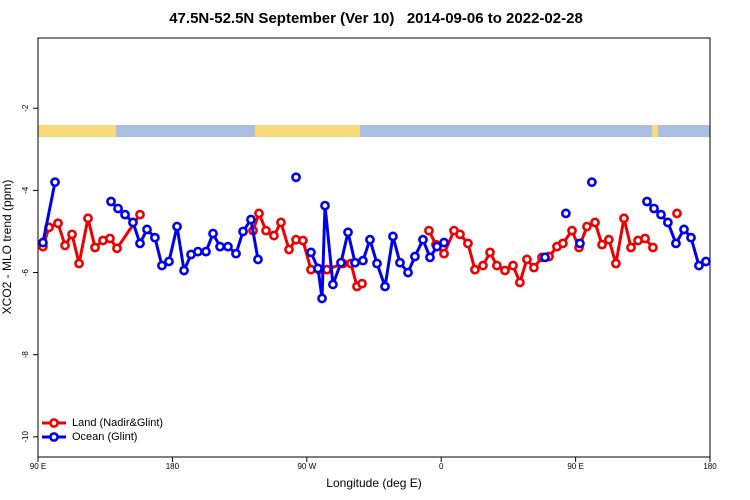  I want to click on legend-label: Ocean (Glint), so click(104, 437).